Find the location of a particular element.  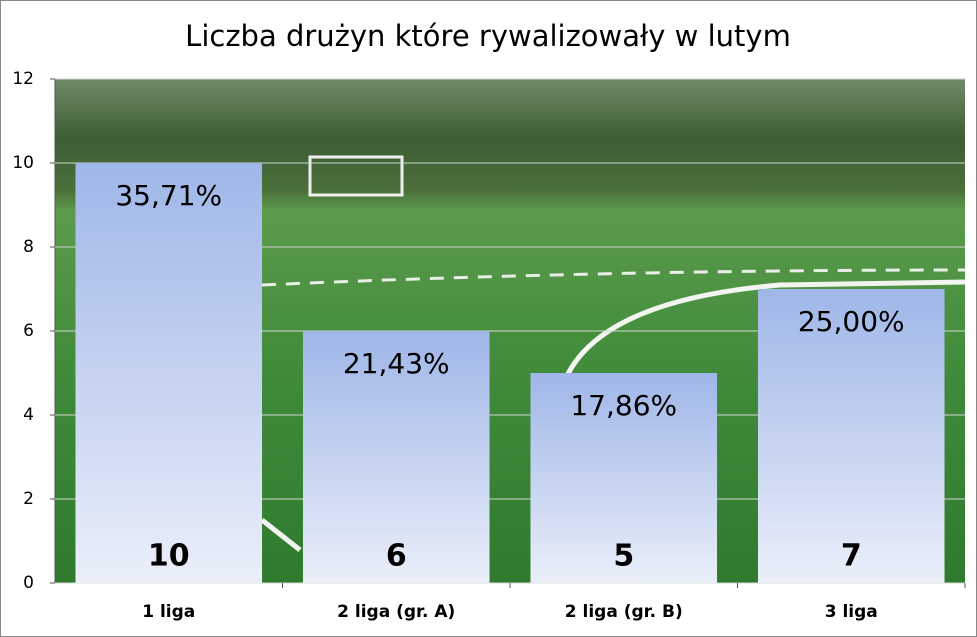

x-tick-label: 1 liga is located at coordinates (168, 612).